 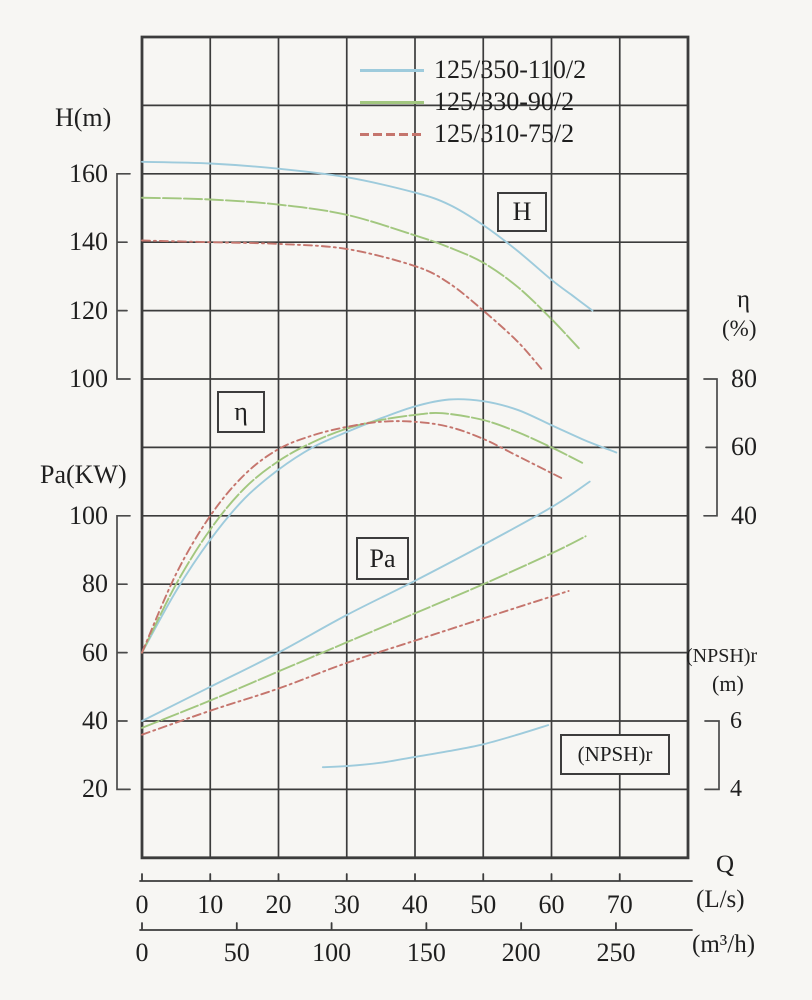 What do you see at coordinates (241, 412) in the screenshot?
I see `eta-curve-label-box: η` at bounding box center [241, 412].